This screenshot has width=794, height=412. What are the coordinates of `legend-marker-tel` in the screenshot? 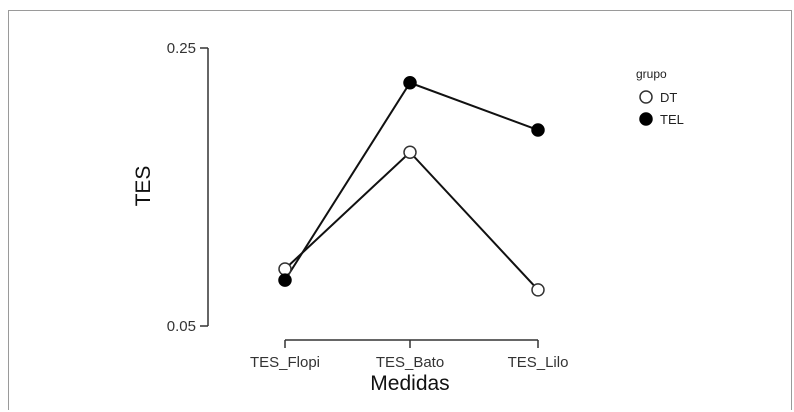 It's located at (646, 119).